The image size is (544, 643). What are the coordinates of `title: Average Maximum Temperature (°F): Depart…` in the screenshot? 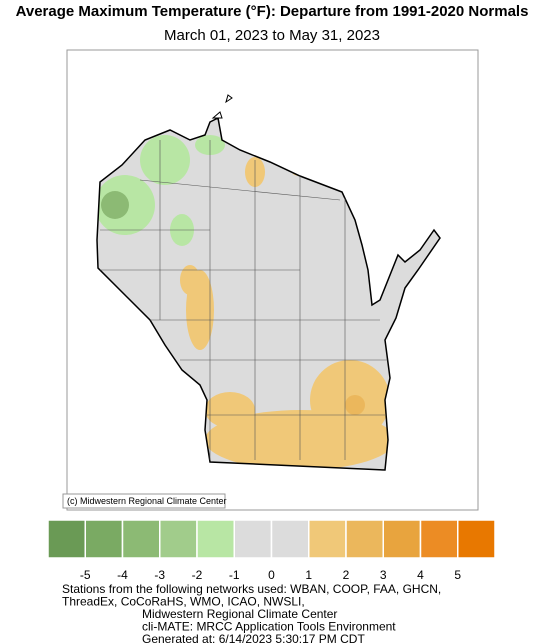 It's located at (272, 11).